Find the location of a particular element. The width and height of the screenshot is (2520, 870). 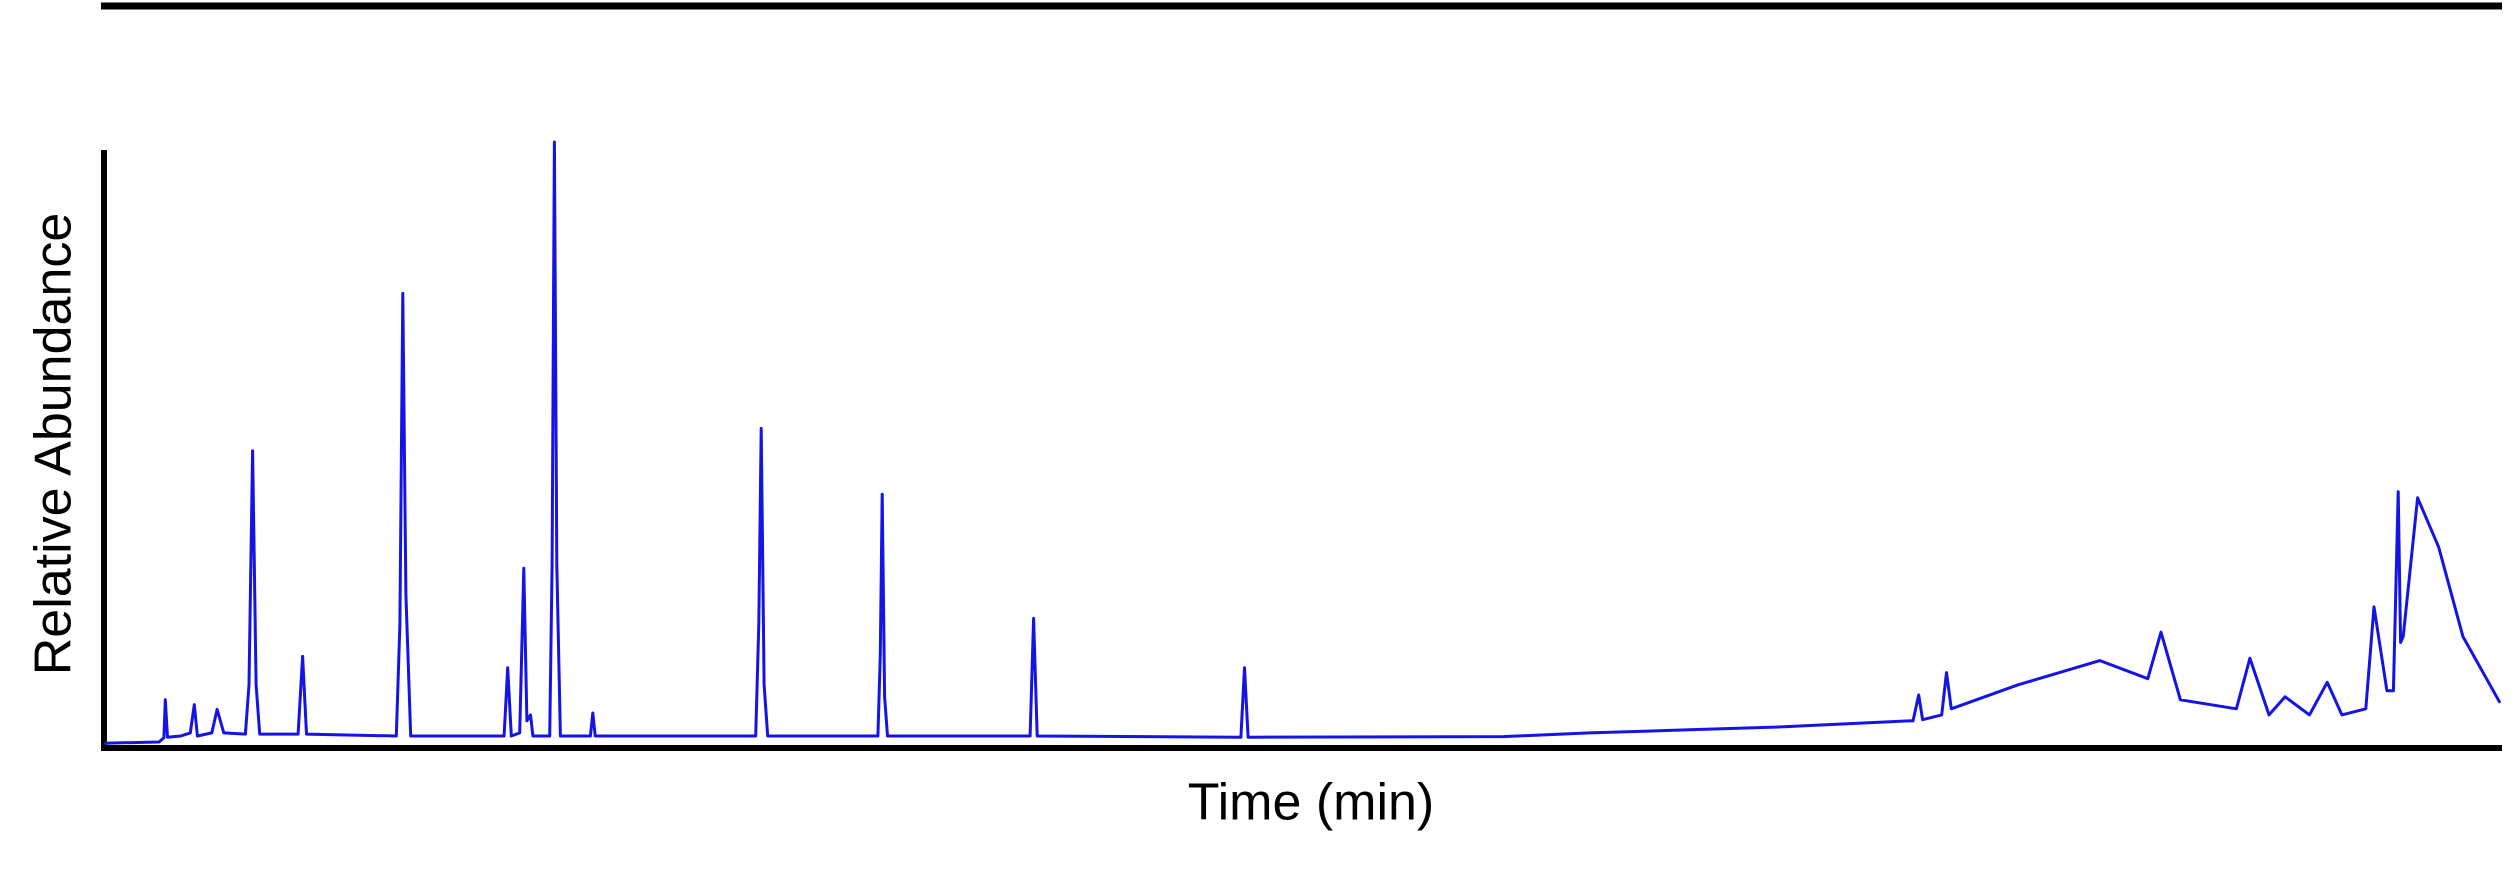

x-axis-label: Time (min) is located at coordinates (1311, 803).